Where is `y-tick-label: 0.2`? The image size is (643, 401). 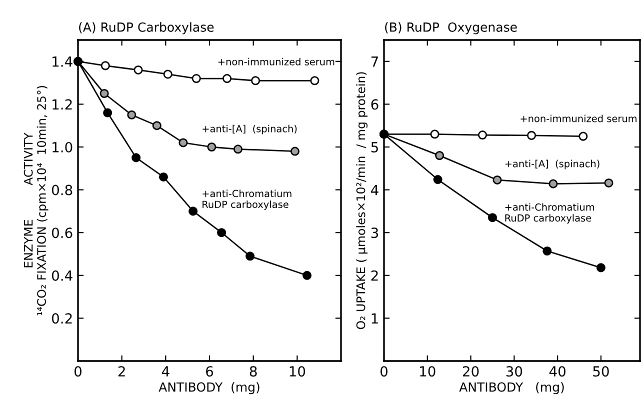 y-tick-label: 0.2 is located at coordinates (62, 318).